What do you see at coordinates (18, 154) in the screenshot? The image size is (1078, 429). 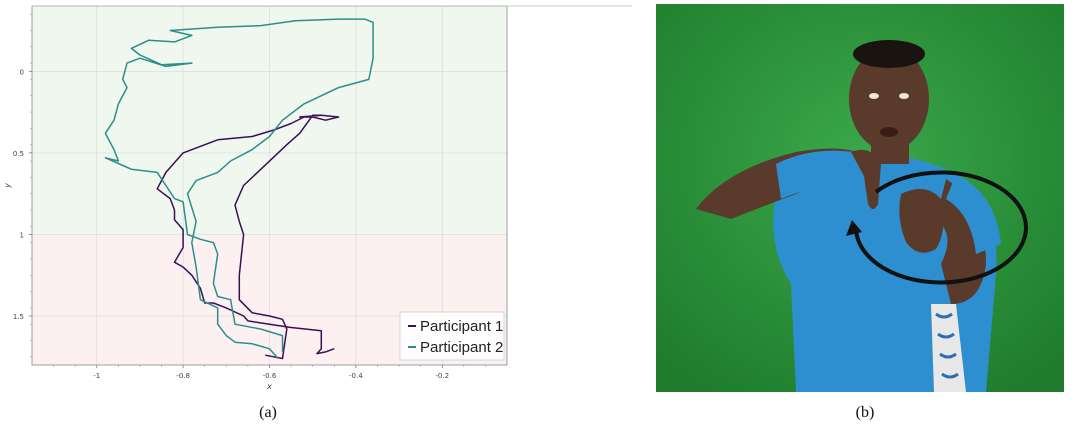 I see `y-tick-label-1: 0.5` at bounding box center [18, 154].